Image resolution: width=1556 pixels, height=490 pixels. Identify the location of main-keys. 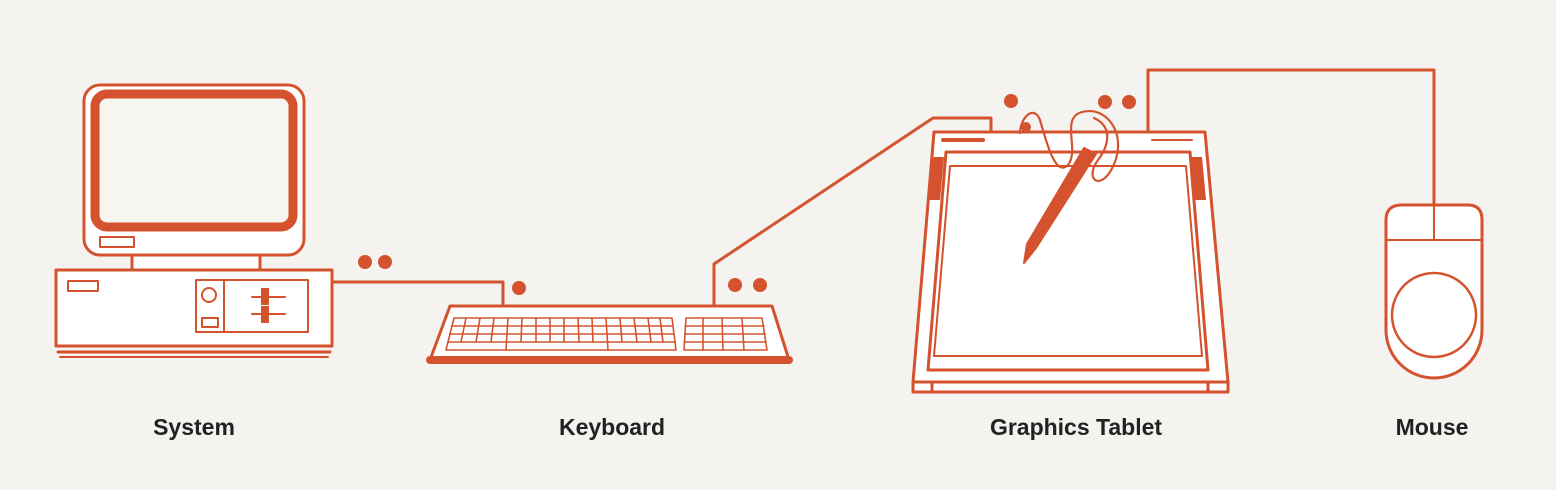
(561, 334).